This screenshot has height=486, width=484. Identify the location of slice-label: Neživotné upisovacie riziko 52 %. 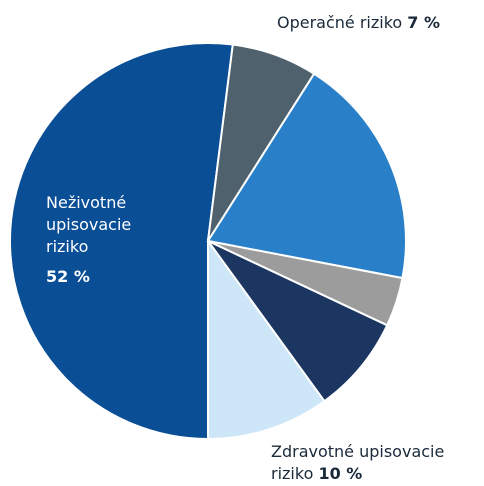
(101, 240).